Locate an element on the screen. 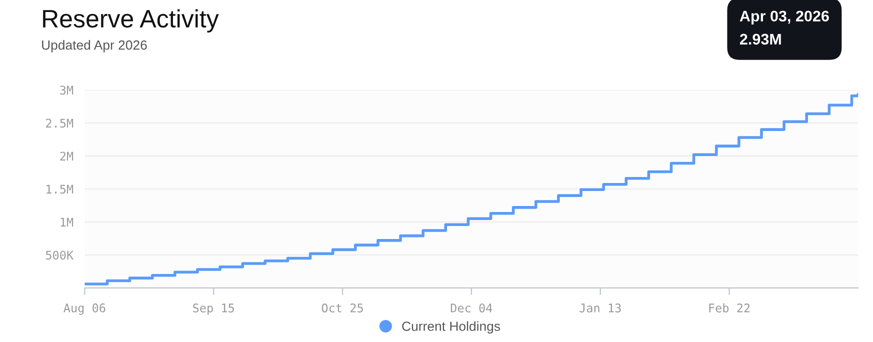 The image size is (873, 342). x-tick-label: Oct 25 is located at coordinates (342, 308).